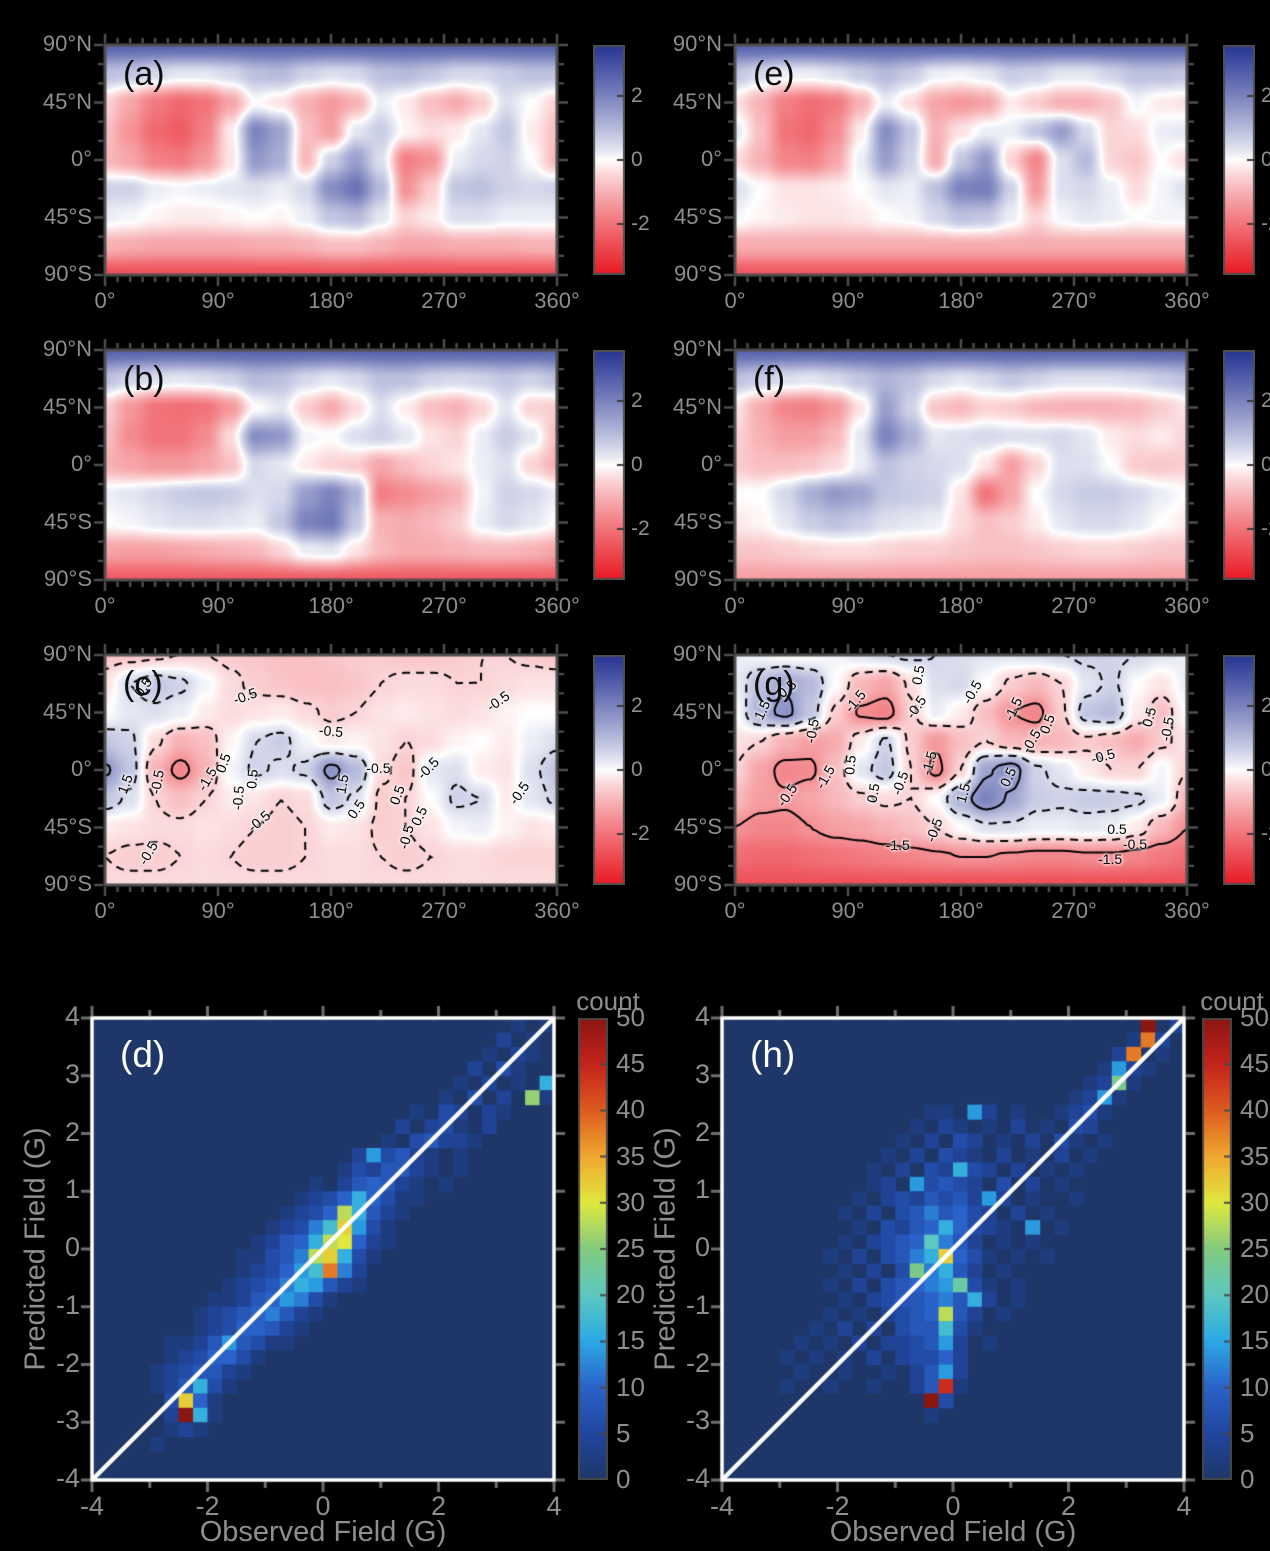 The height and width of the screenshot is (1551, 1270). Describe the element at coordinates (953, 1532) in the screenshot. I see `panel-h-x-axis-title: Observed Field (G)` at that location.